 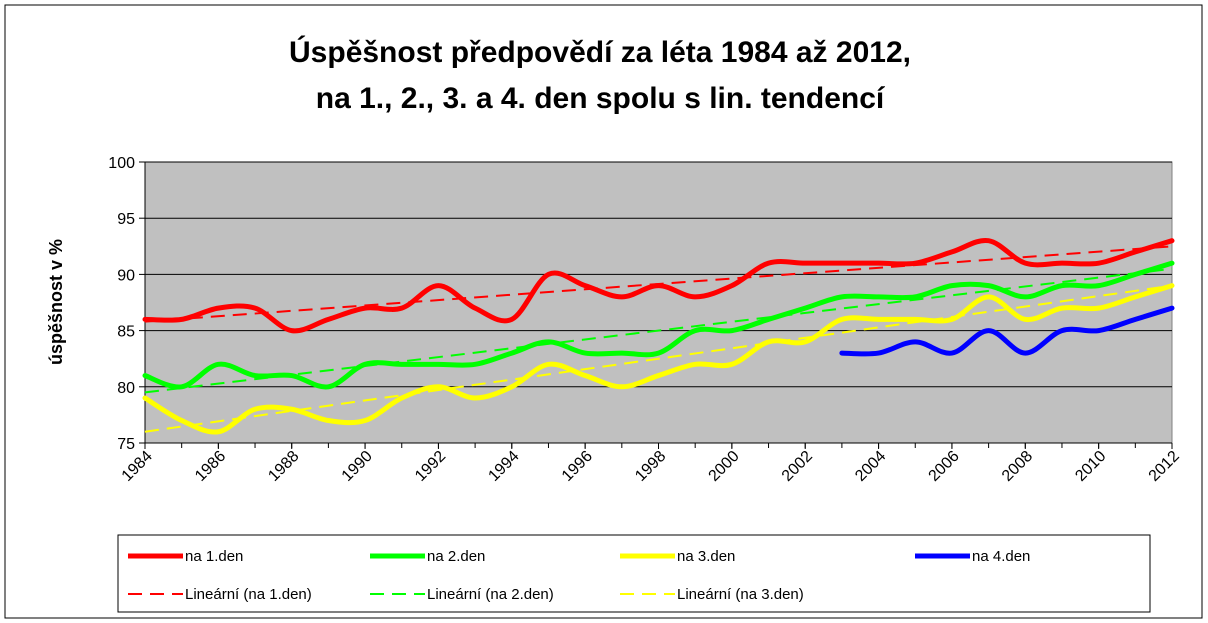 What do you see at coordinates (634, 573) in the screenshot?
I see `legend` at bounding box center [634, 573].